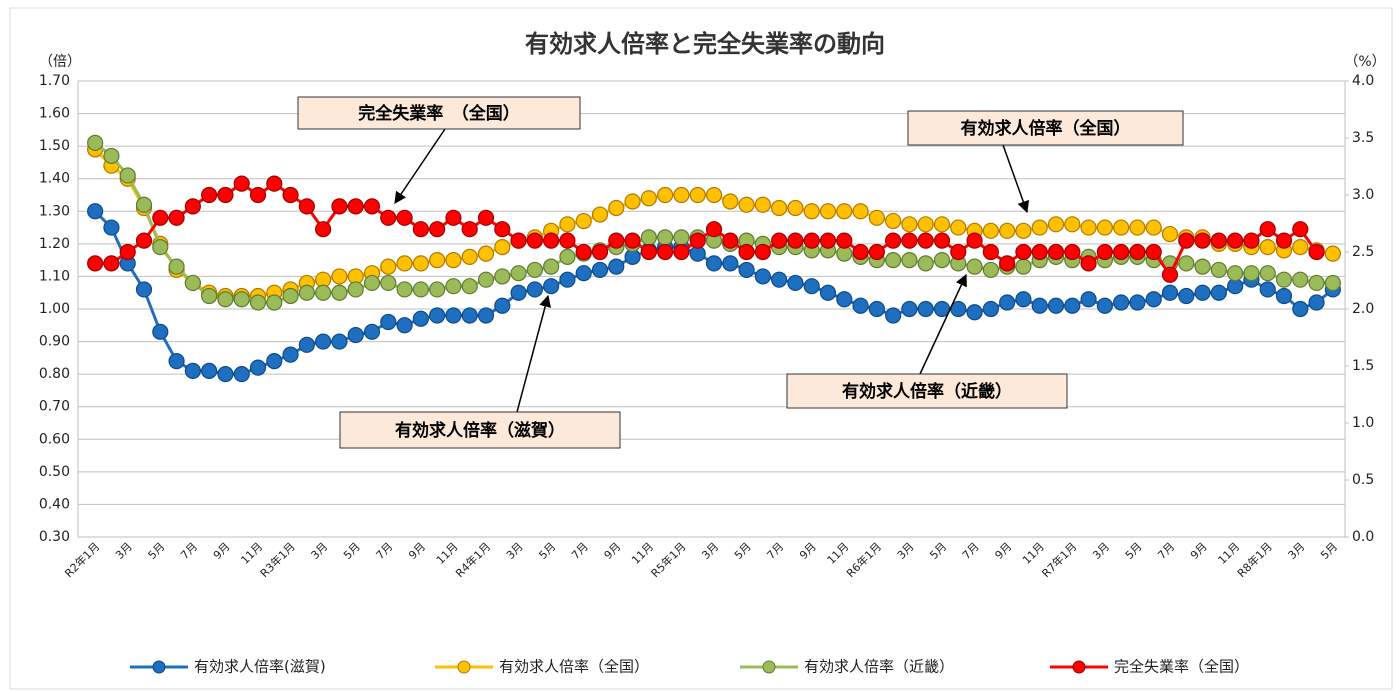  Describe the element at coordinates (927, 391) in the screenshot. I see `annotation-text: 有効求人倍率（近畿）` at that location.